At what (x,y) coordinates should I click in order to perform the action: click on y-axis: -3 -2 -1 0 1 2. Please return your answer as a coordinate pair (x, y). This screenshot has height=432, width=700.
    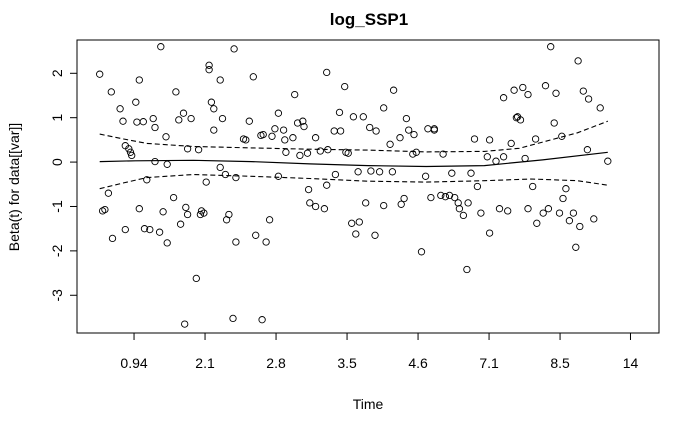
    Looking at the image, I should click on (63, 185).